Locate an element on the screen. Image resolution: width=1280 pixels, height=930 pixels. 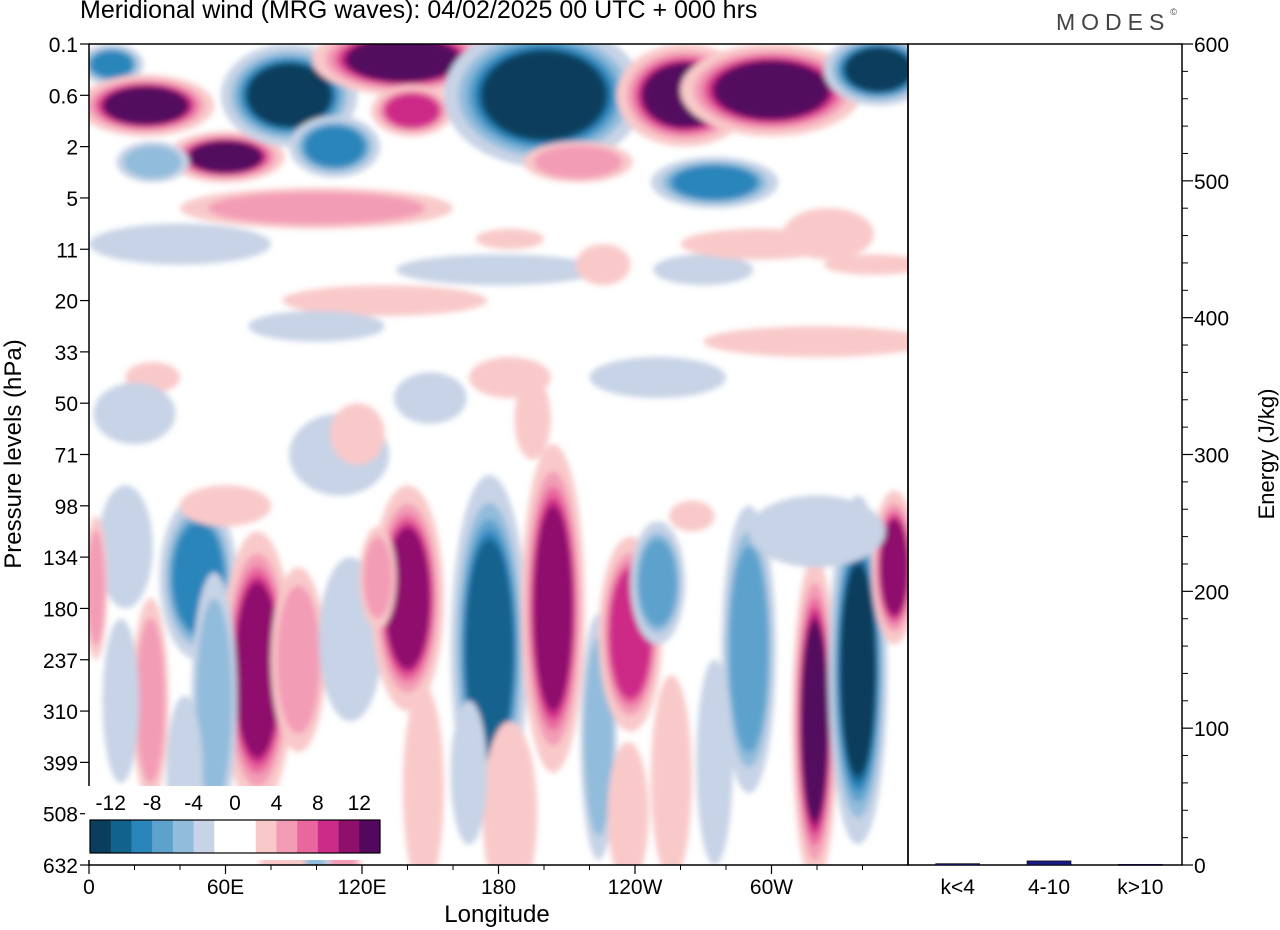
energy-tick-label: 100 is located at coordinates (1211, 729).